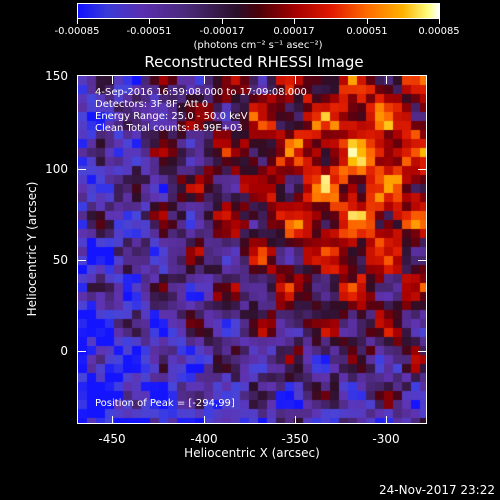  Describe the element at coordinates (152, 104) in the screenshot. I see `info-detectors: Detectors: 3F 8F, Att 0` at that location.